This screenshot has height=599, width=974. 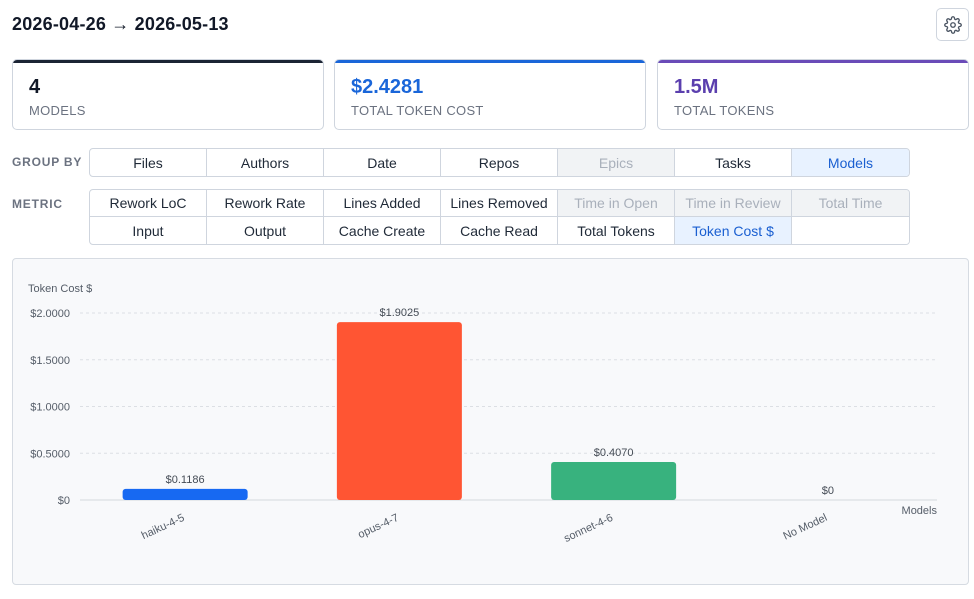 I want to click on metric-label: METRIC, so click(x=37, y=204).